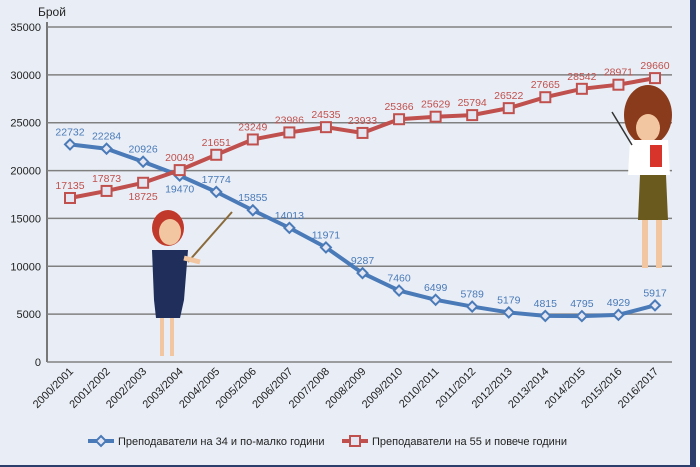  What do you see at coordinates (582, 304) in the screenshot?
I see `data-label: 4795` at bounding box center [582, 304].